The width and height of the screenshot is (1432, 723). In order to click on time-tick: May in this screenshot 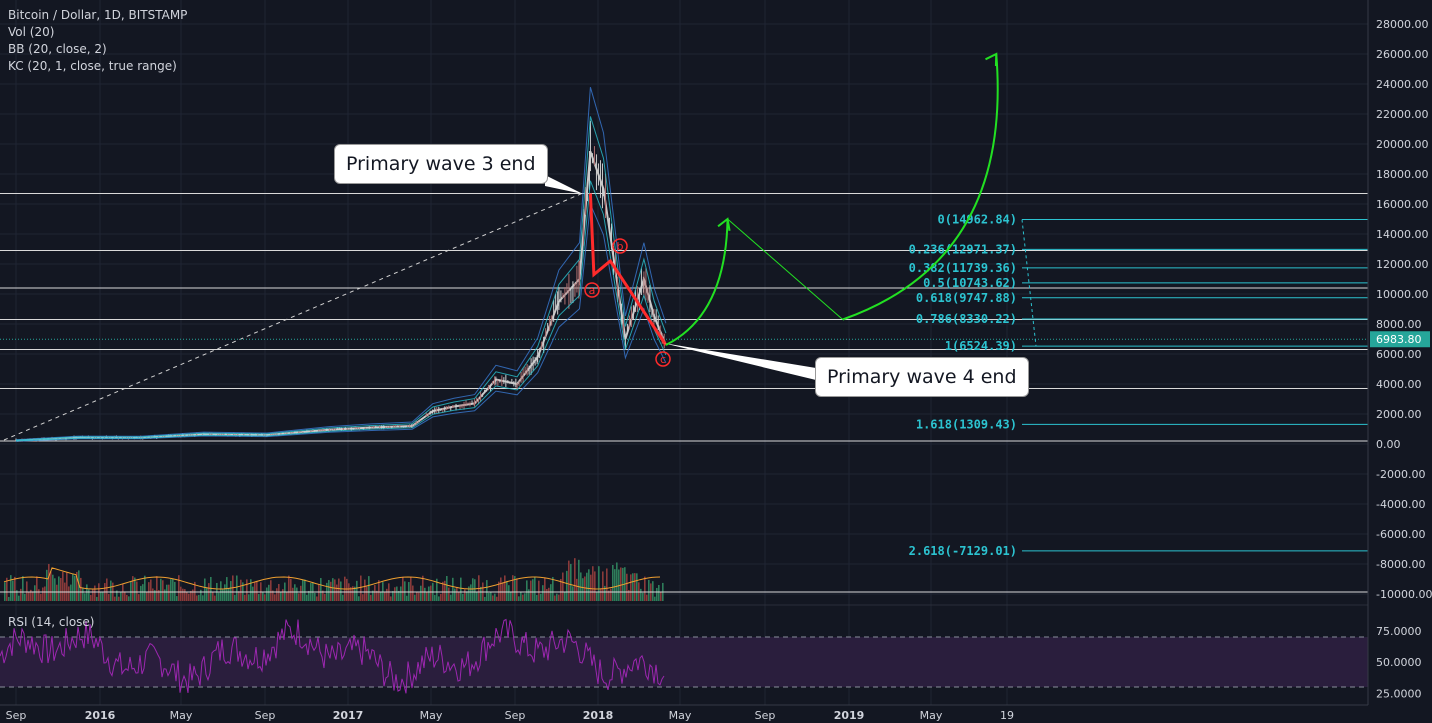, I will do `click(680, 715)`.